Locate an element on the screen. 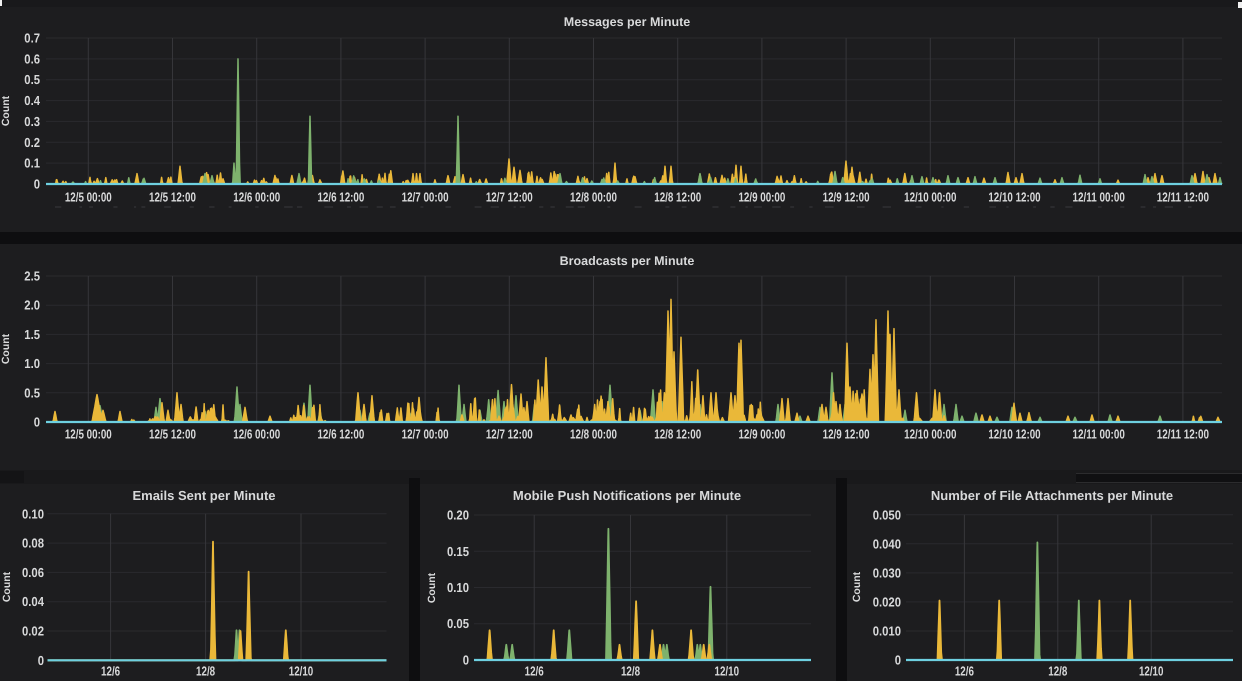 This screenshot has height=681, width=1242. svg-text:Number of File Attachments per: Number of File Attachments per Minute is located at coordinates (1052, 495).